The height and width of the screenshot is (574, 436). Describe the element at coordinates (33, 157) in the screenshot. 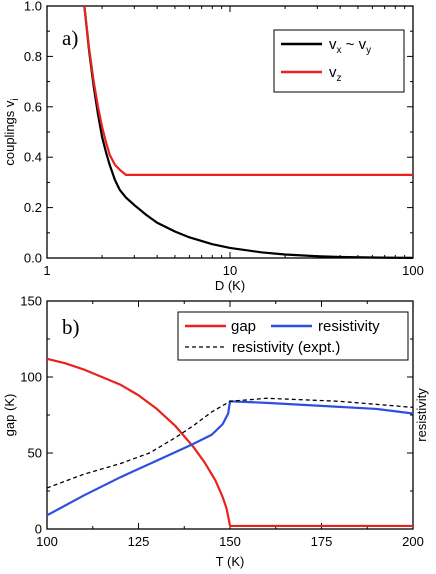

I see `ytick-label: 0.4` at that location.